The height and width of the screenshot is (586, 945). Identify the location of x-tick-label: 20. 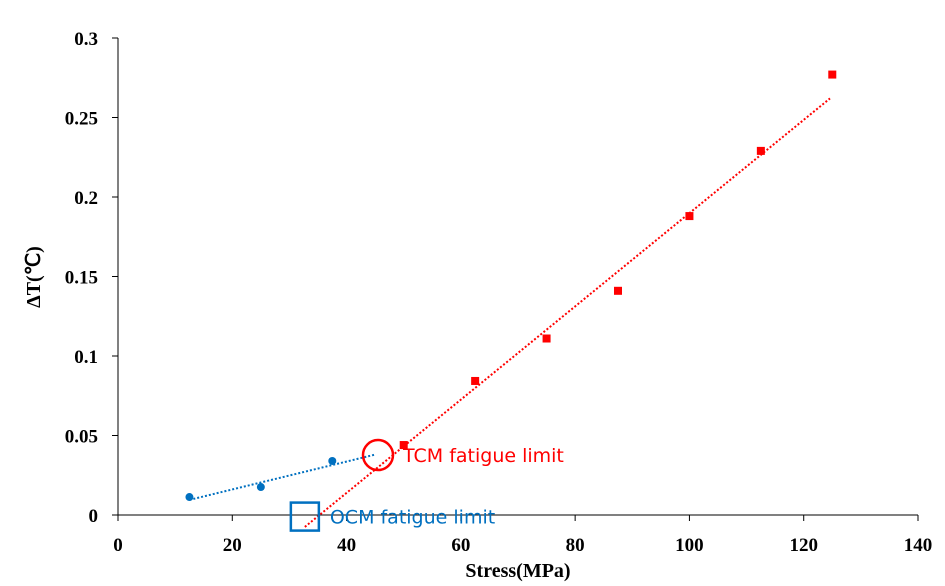
(232, 545).